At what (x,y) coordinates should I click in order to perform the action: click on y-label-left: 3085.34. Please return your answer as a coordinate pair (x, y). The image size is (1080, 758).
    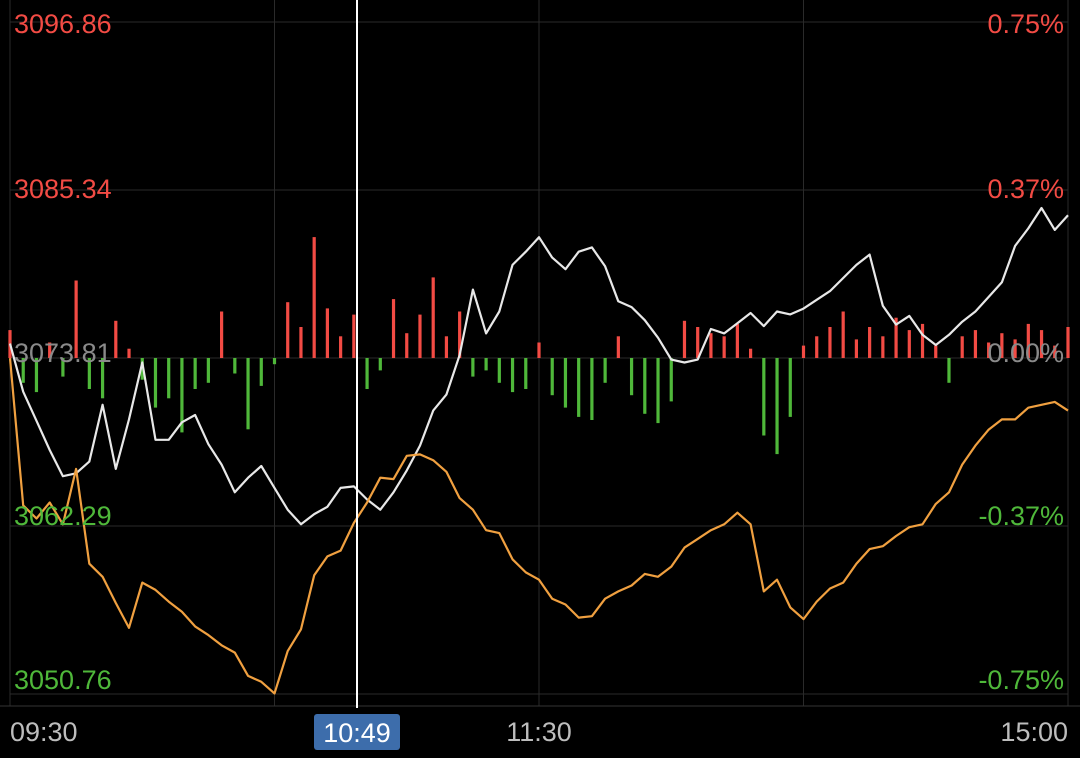
    Looking at the image, I should click on (63, 189).